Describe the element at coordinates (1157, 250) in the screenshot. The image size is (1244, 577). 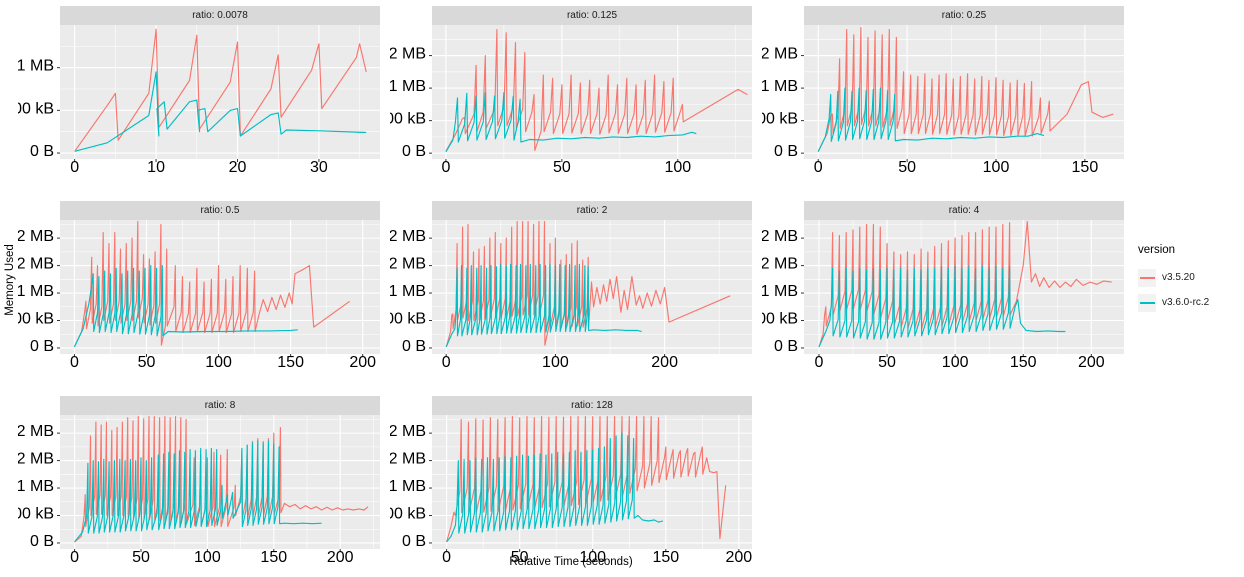
I see `legend-title: version` at that location.